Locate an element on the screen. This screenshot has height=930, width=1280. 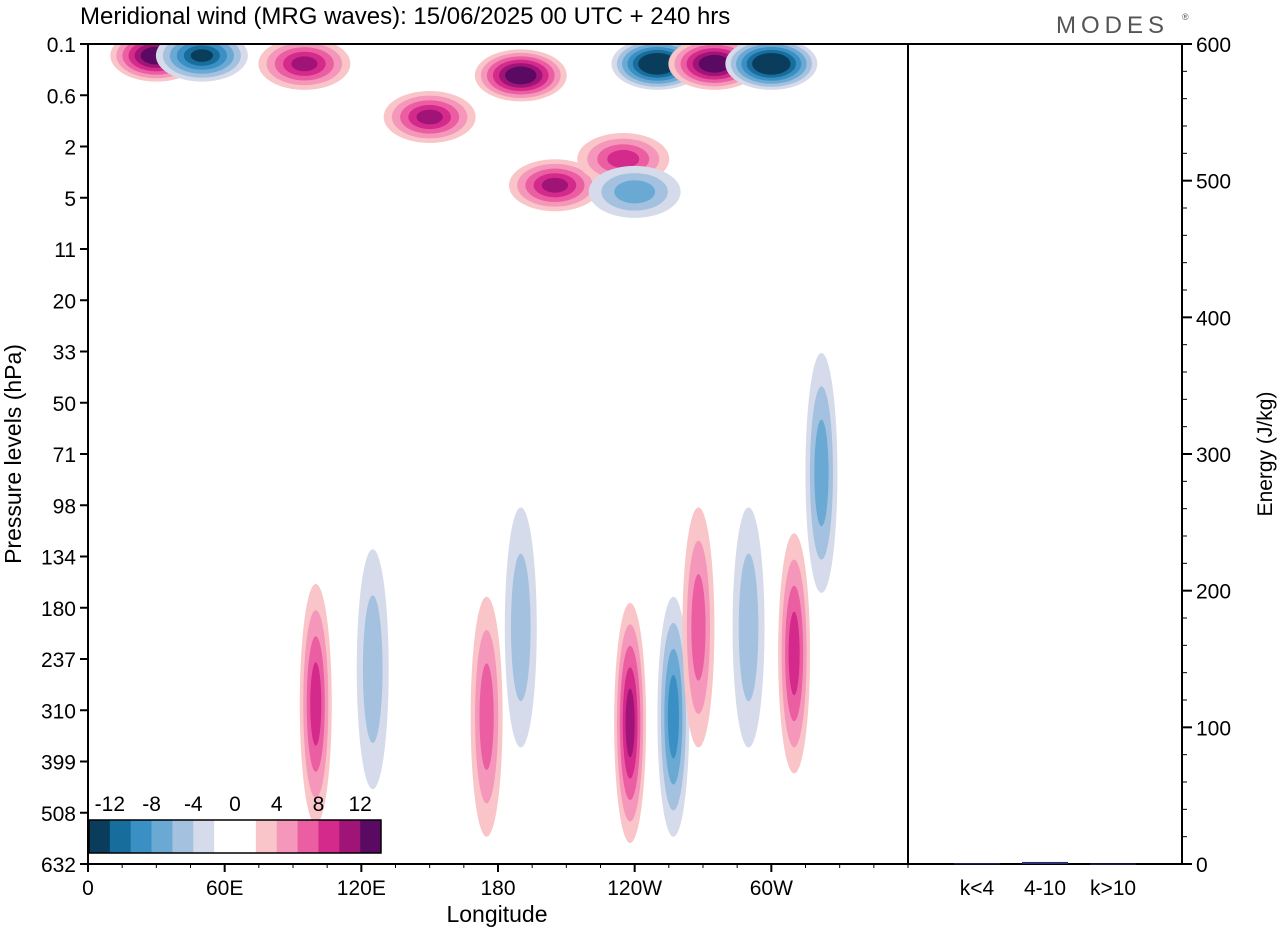
y-tick-label: 134 is located at coordinates (58, 558).